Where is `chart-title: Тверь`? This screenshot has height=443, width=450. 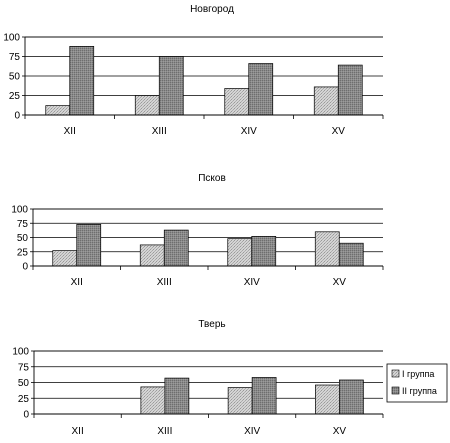 chart-title: Тверь is located at coordinates (211, 324).